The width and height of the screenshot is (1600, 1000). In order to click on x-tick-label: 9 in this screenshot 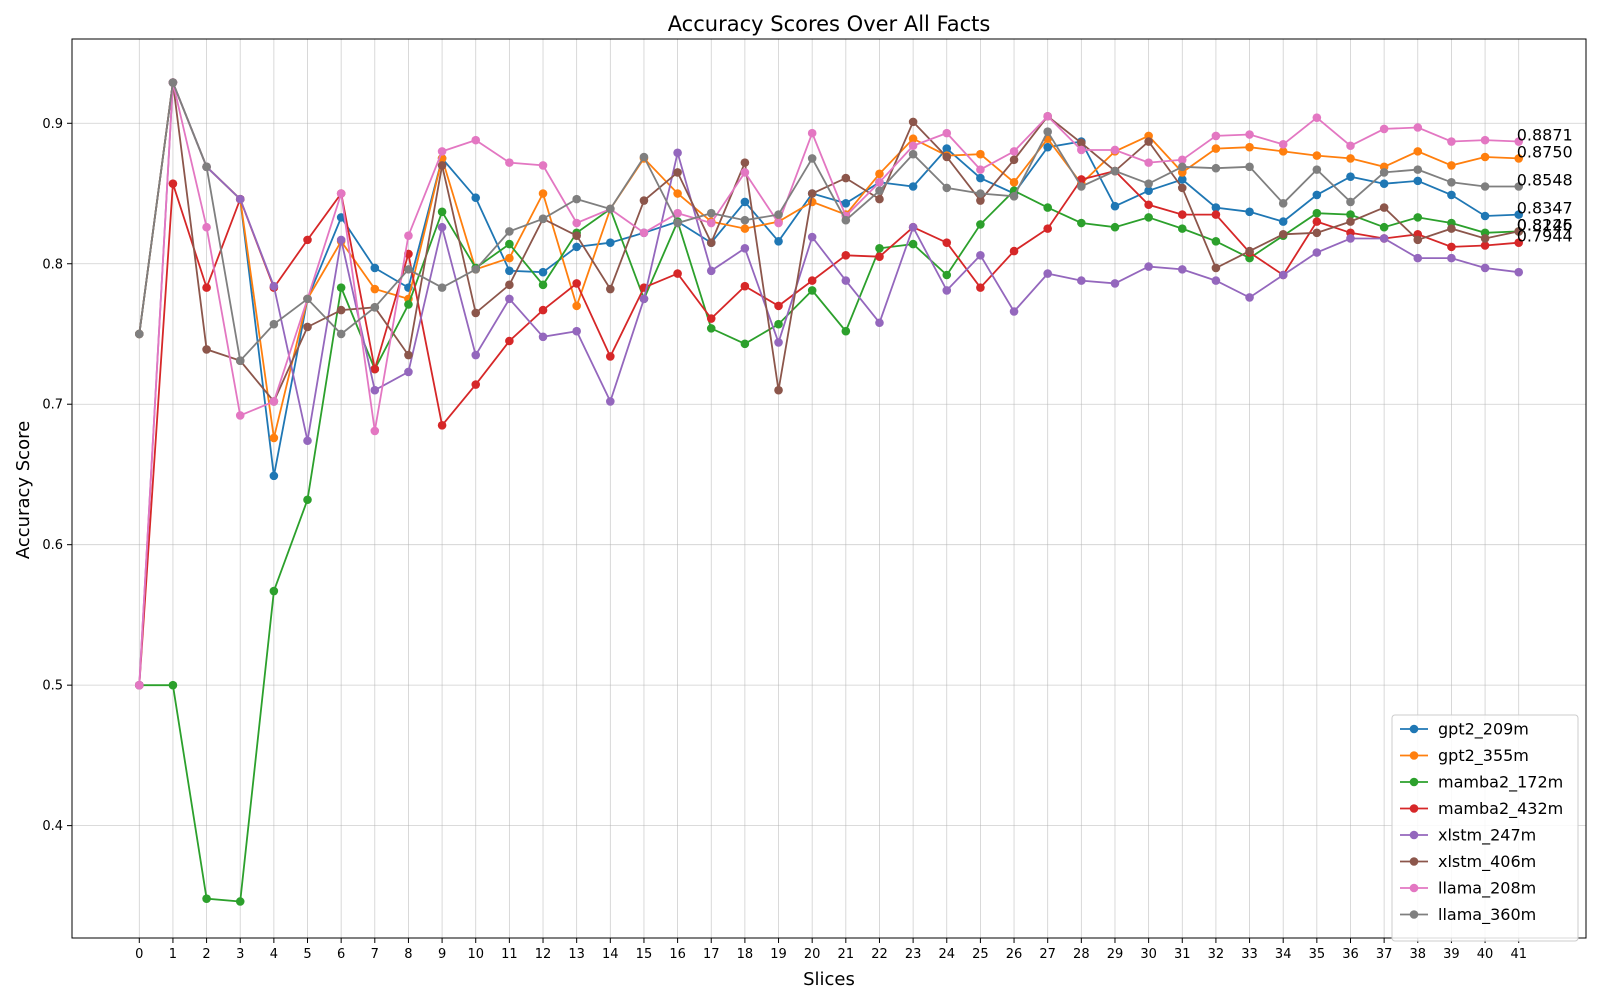, I will do `click(442, 954)`.